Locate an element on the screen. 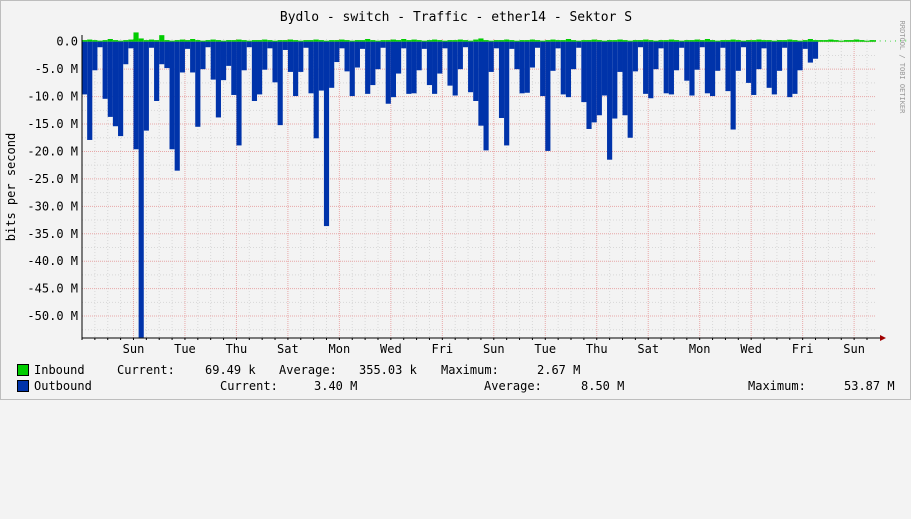 The height and width of the screenshot is (519, 911). y-tick-label: -5.0 M is located at coordinates (56, 69).